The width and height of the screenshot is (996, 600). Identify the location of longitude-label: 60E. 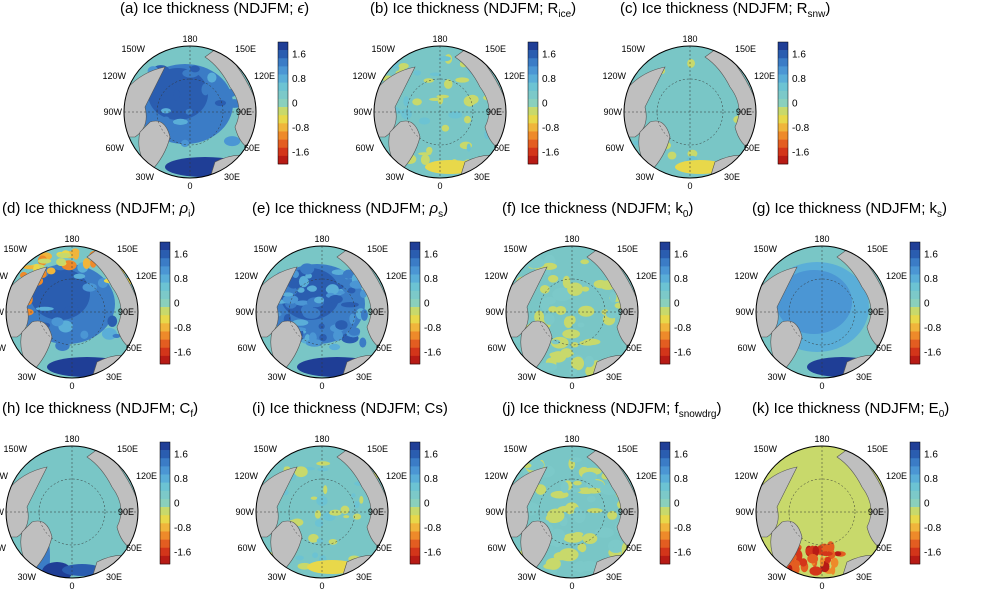
(502, 148).